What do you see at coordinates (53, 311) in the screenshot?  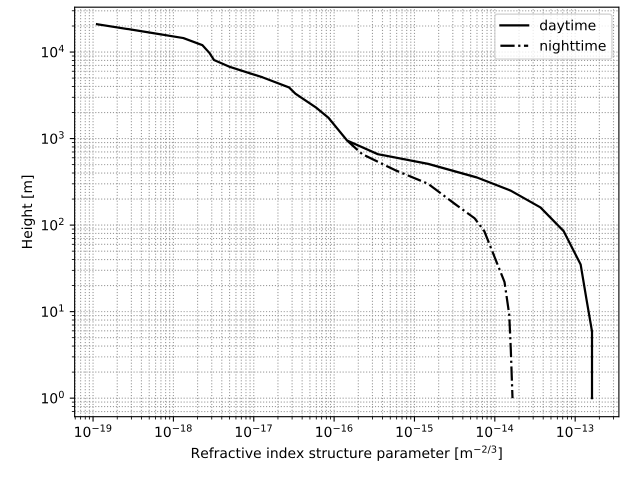 I see `y-tick-label: 10$^{1}$` at bounding box center [53, 311].